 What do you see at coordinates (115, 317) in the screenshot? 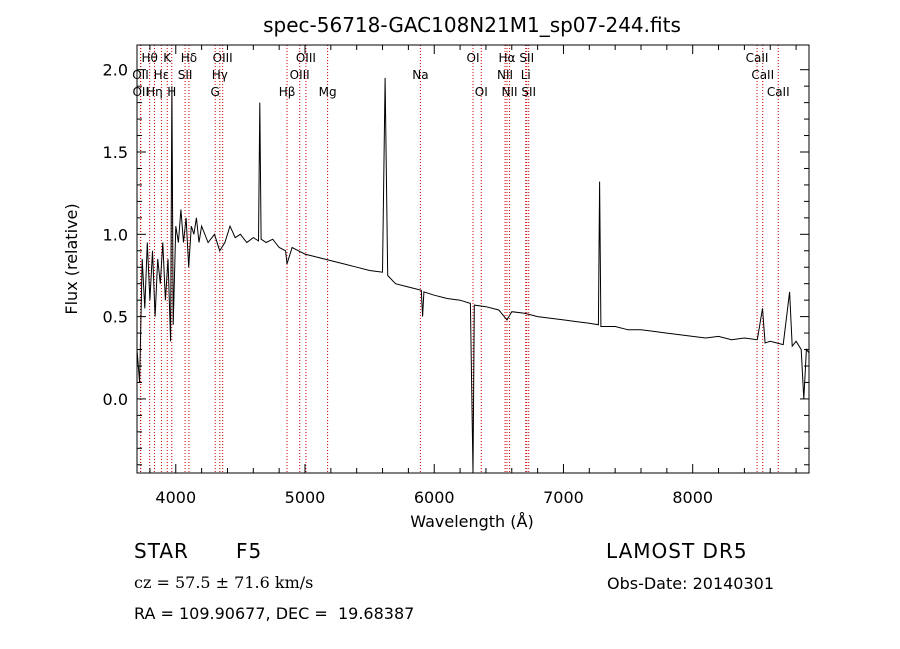
I see `y-tick-label: 0.5` at bounding box center [115, 317].